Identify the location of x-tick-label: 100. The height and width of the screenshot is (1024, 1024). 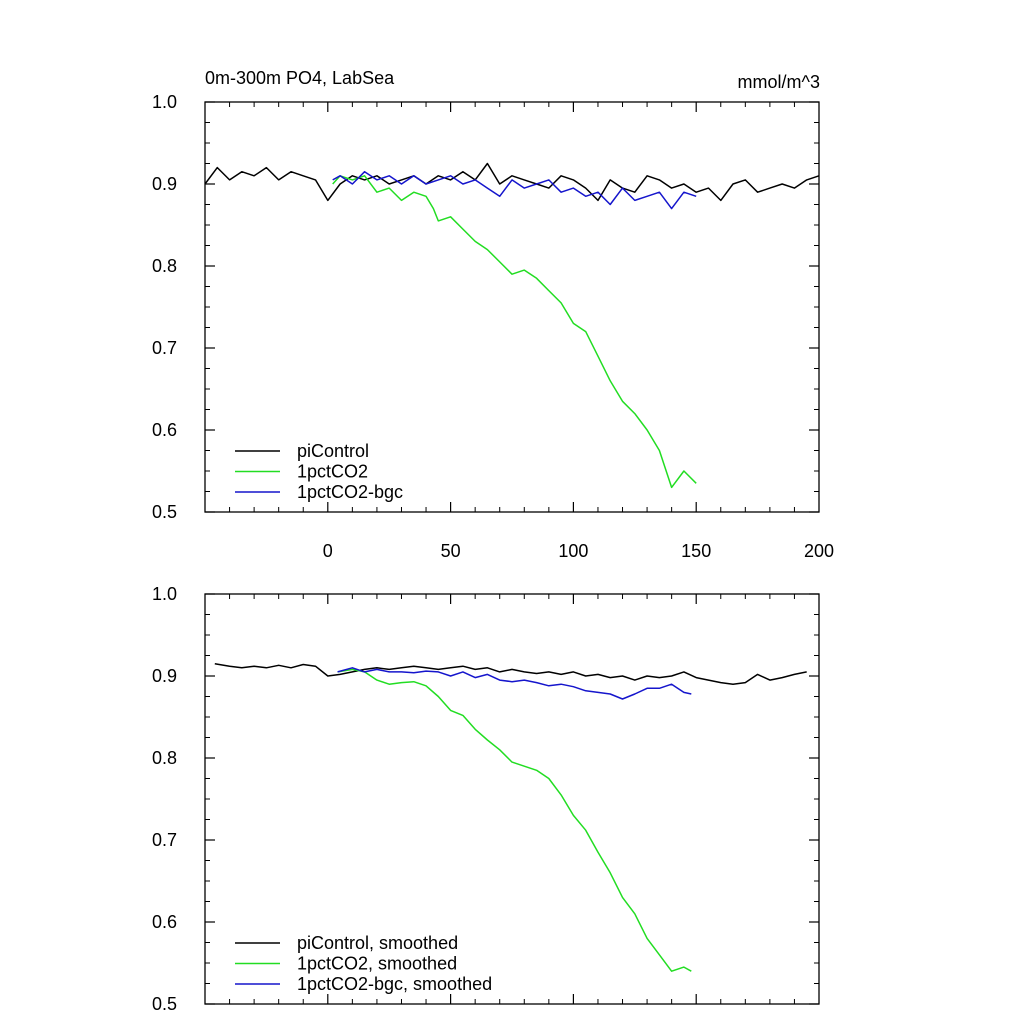
(573, 551).